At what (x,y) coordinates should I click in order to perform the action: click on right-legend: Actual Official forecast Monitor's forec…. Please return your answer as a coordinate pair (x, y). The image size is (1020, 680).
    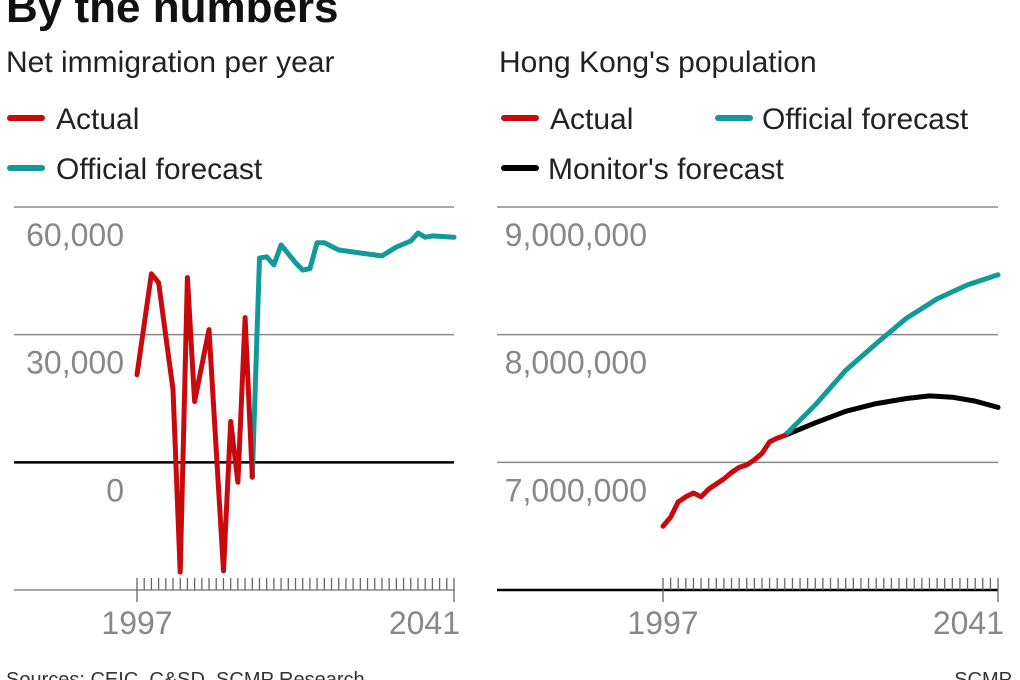
    Looking at the image, I should click on (735, 144).